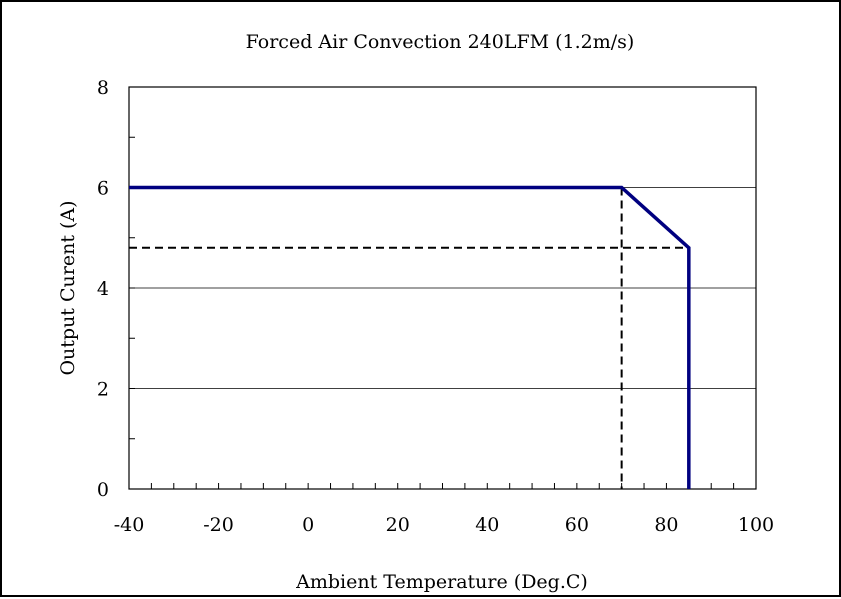 The width and height of the screenshot is (841, 599). Describe the element at coordinates (218, 525) in the screenshot. I see `x-tick-label: -20` at that location.